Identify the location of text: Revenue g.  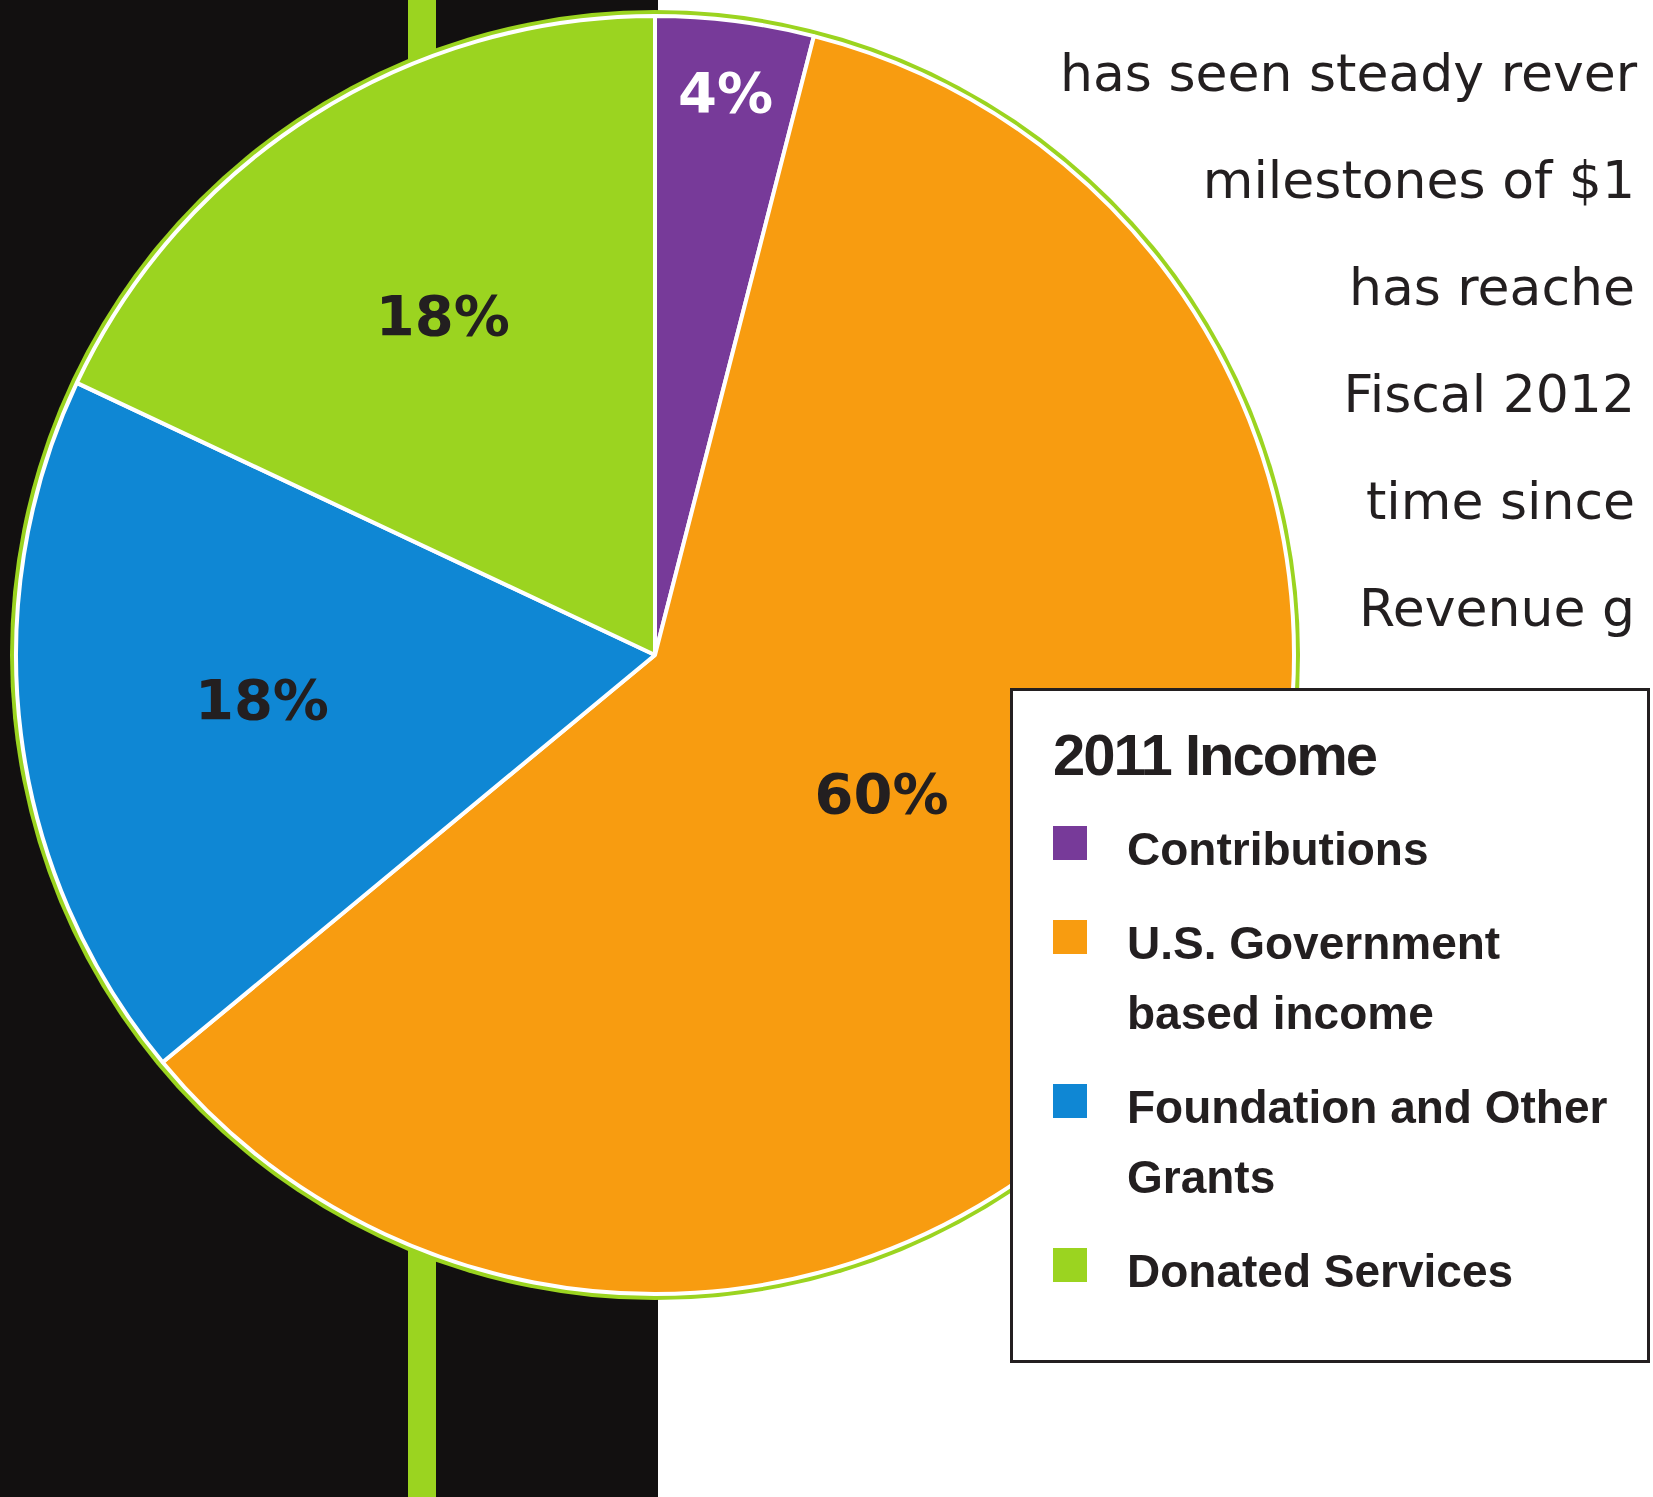
(1496, 608).